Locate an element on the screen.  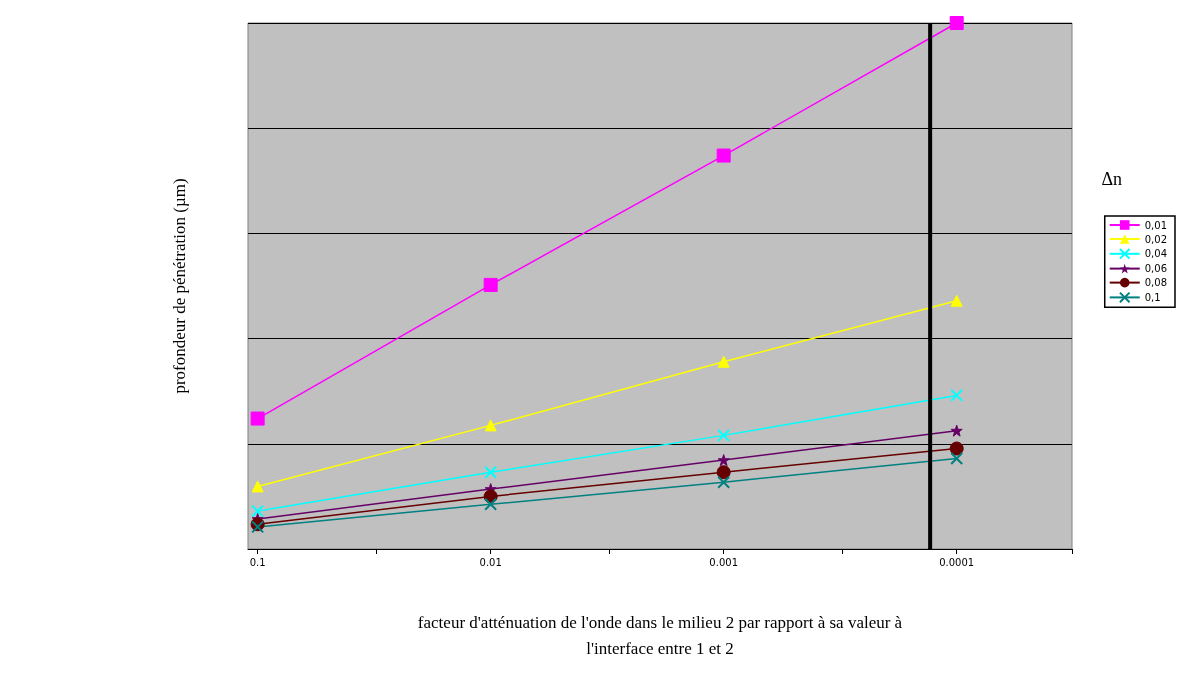
legend-label: 0,04 is located at coordinates (1155, 254).